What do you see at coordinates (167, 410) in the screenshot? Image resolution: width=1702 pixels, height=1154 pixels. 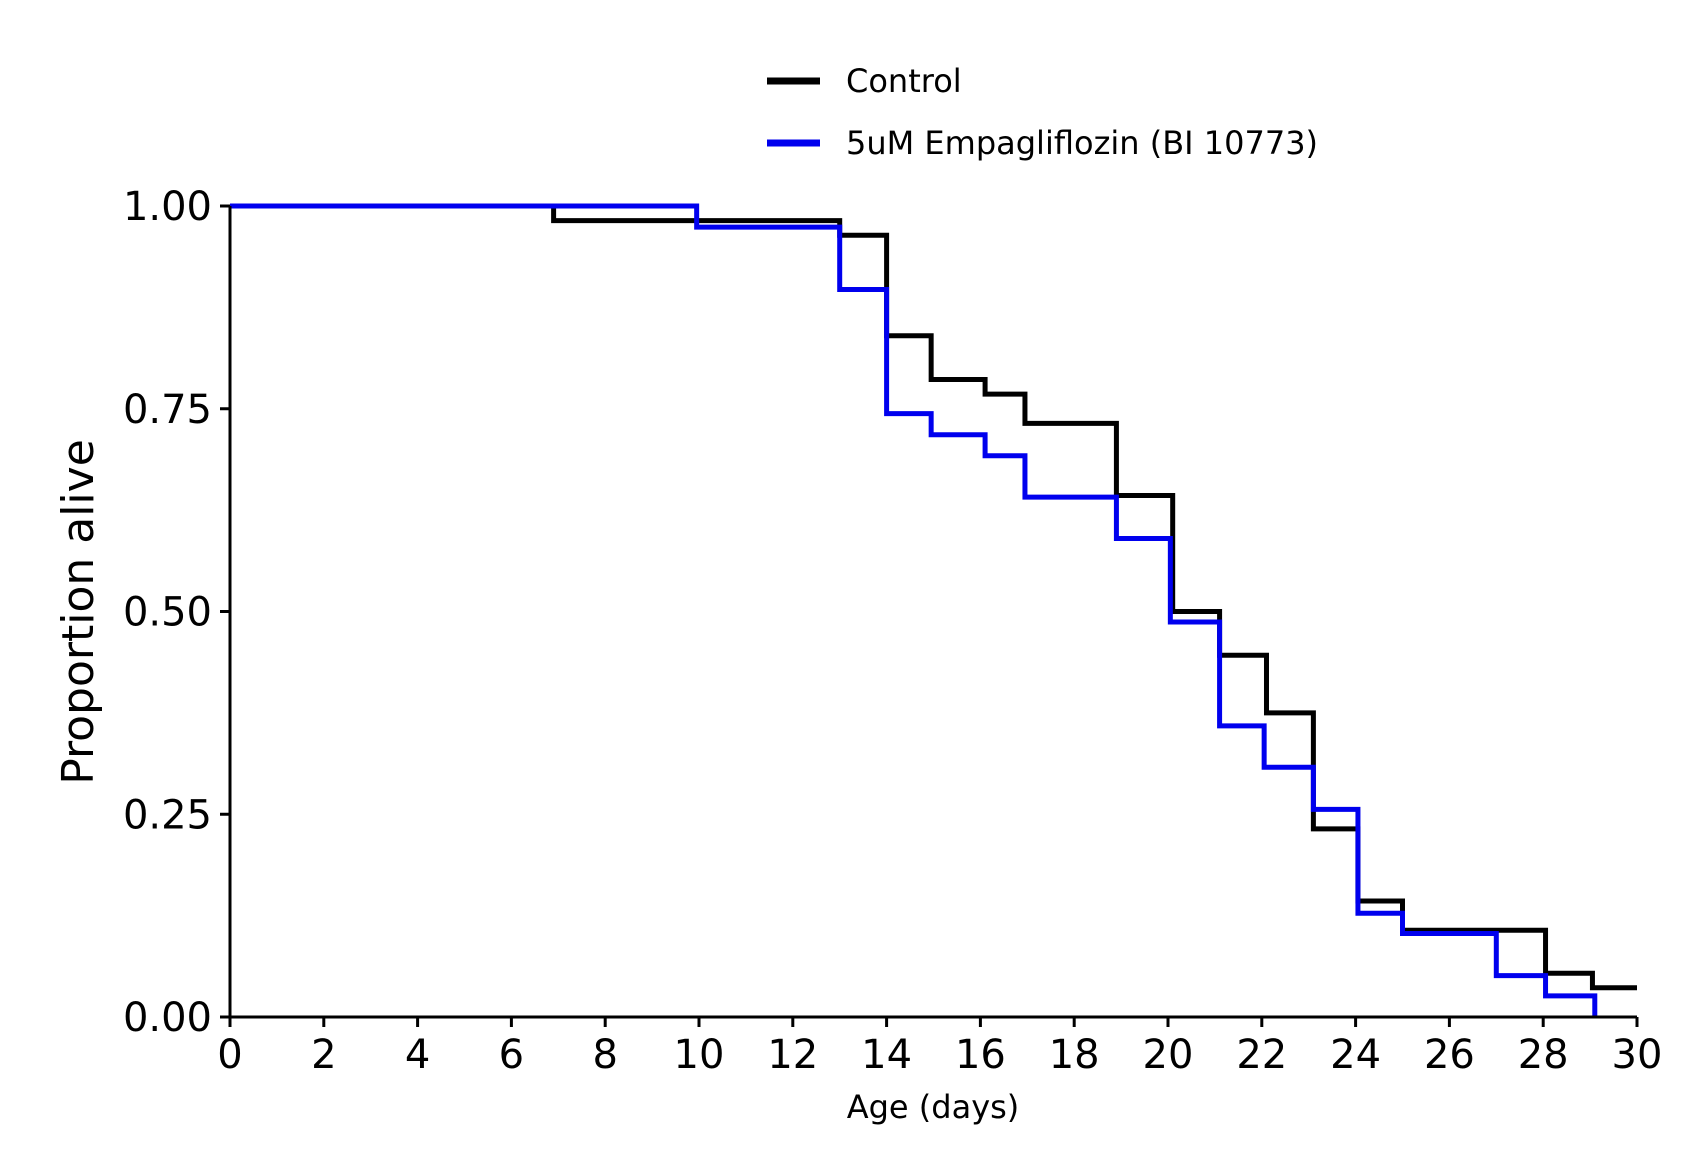 I see `y-tick-label-0.75: 0.75` at bounding box center [167, 410].